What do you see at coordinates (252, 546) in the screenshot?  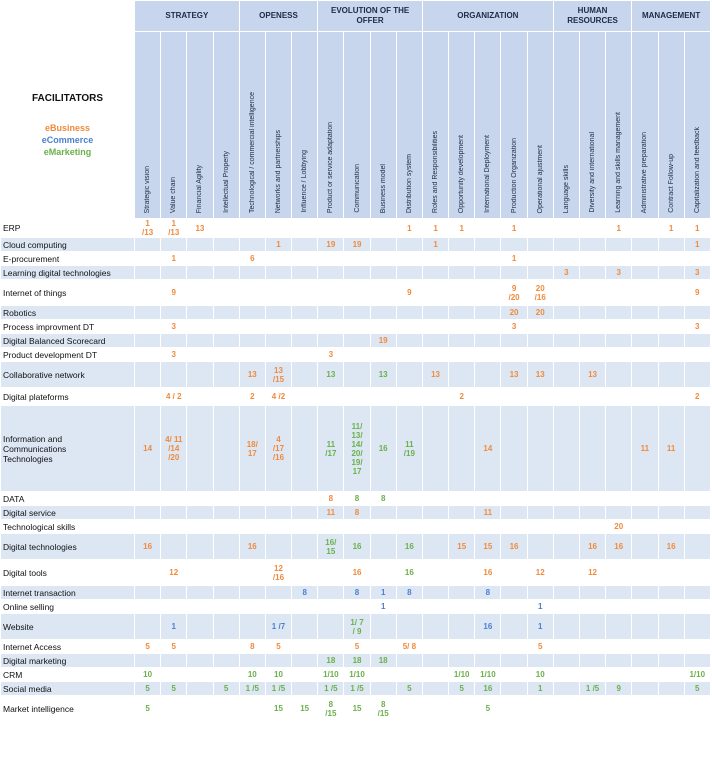 I see `table-cell: 16` at bounding box center [252, 546].